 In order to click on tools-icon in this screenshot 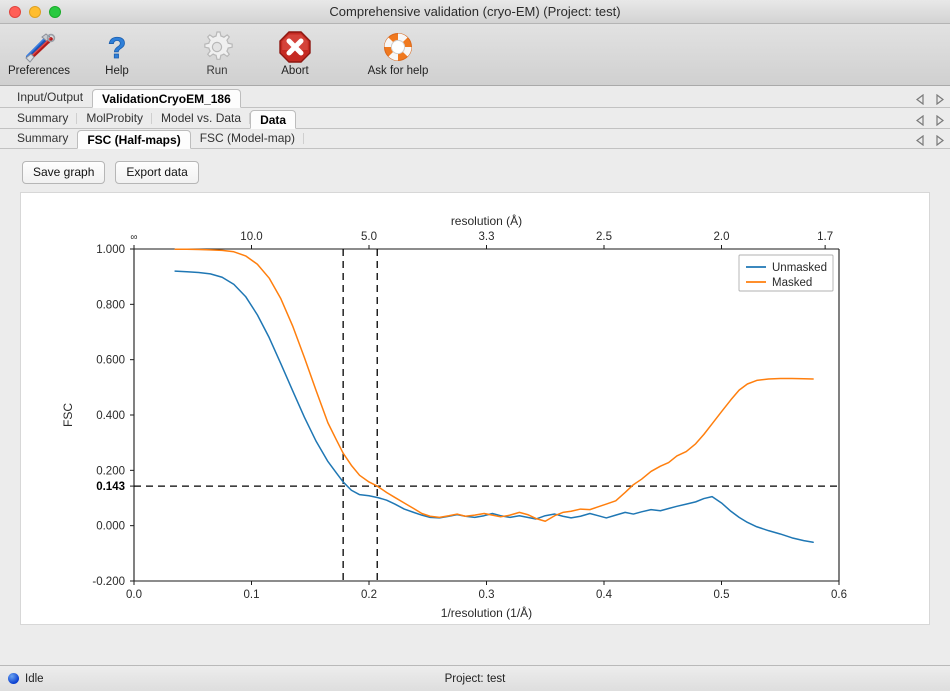, I will do `click(39, 47)`.